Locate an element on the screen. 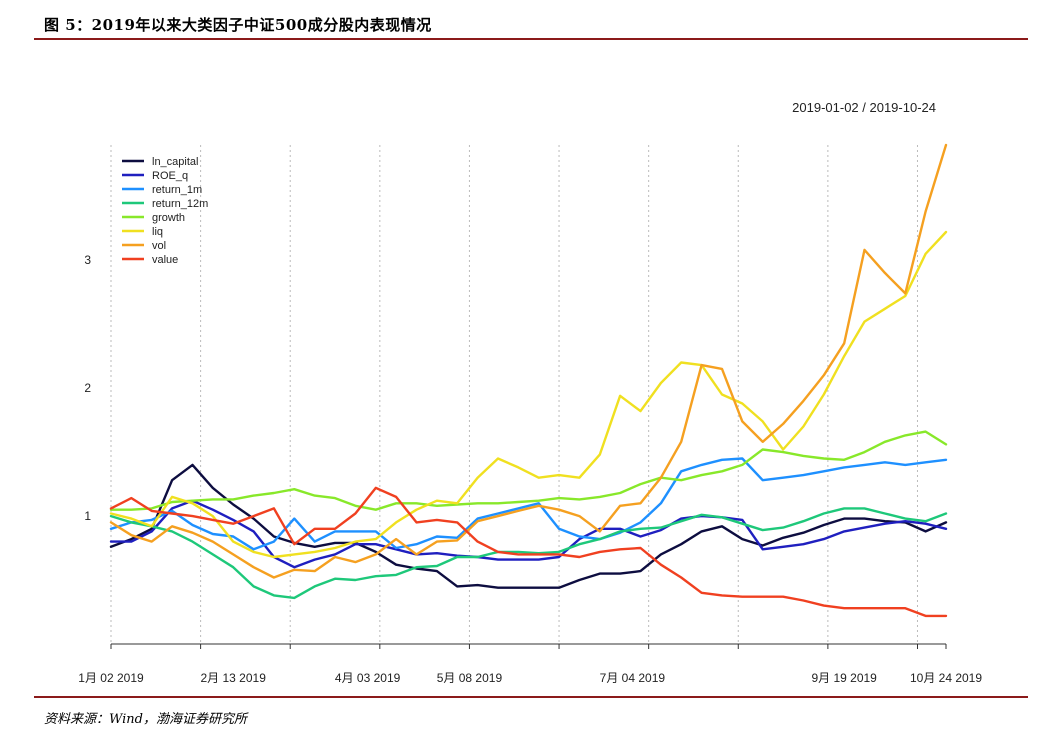 This screenshot has height=739, width=1057. x-tick-label-5: 9月 19 2019 is located at coordinates (844, 678).